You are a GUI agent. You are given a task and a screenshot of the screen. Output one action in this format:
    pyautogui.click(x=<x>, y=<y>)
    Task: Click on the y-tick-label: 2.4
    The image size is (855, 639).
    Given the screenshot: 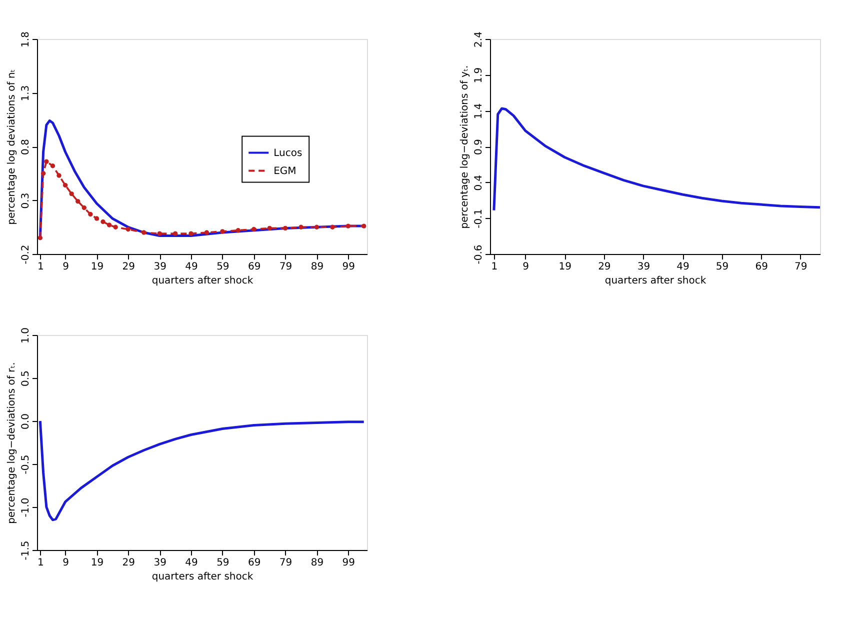 What is the action you would take?
    pyautogui.click(x=479, y=40)
    